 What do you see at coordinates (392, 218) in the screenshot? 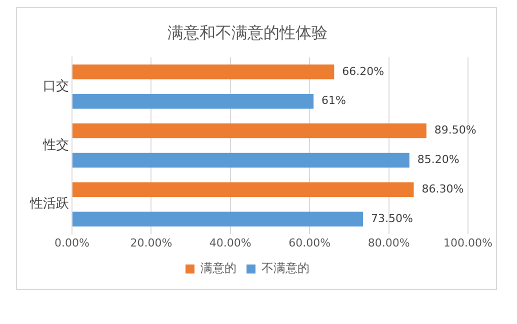
I see `data-label: 73.50%` at bounding box center [392, 218].